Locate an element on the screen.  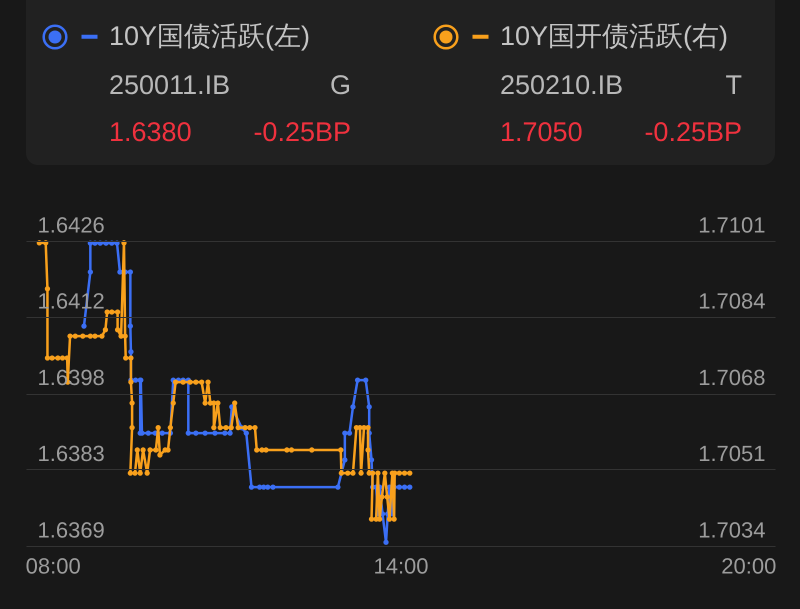
y2-tick-label: 1.7084 is located at coordinates (732, 301).